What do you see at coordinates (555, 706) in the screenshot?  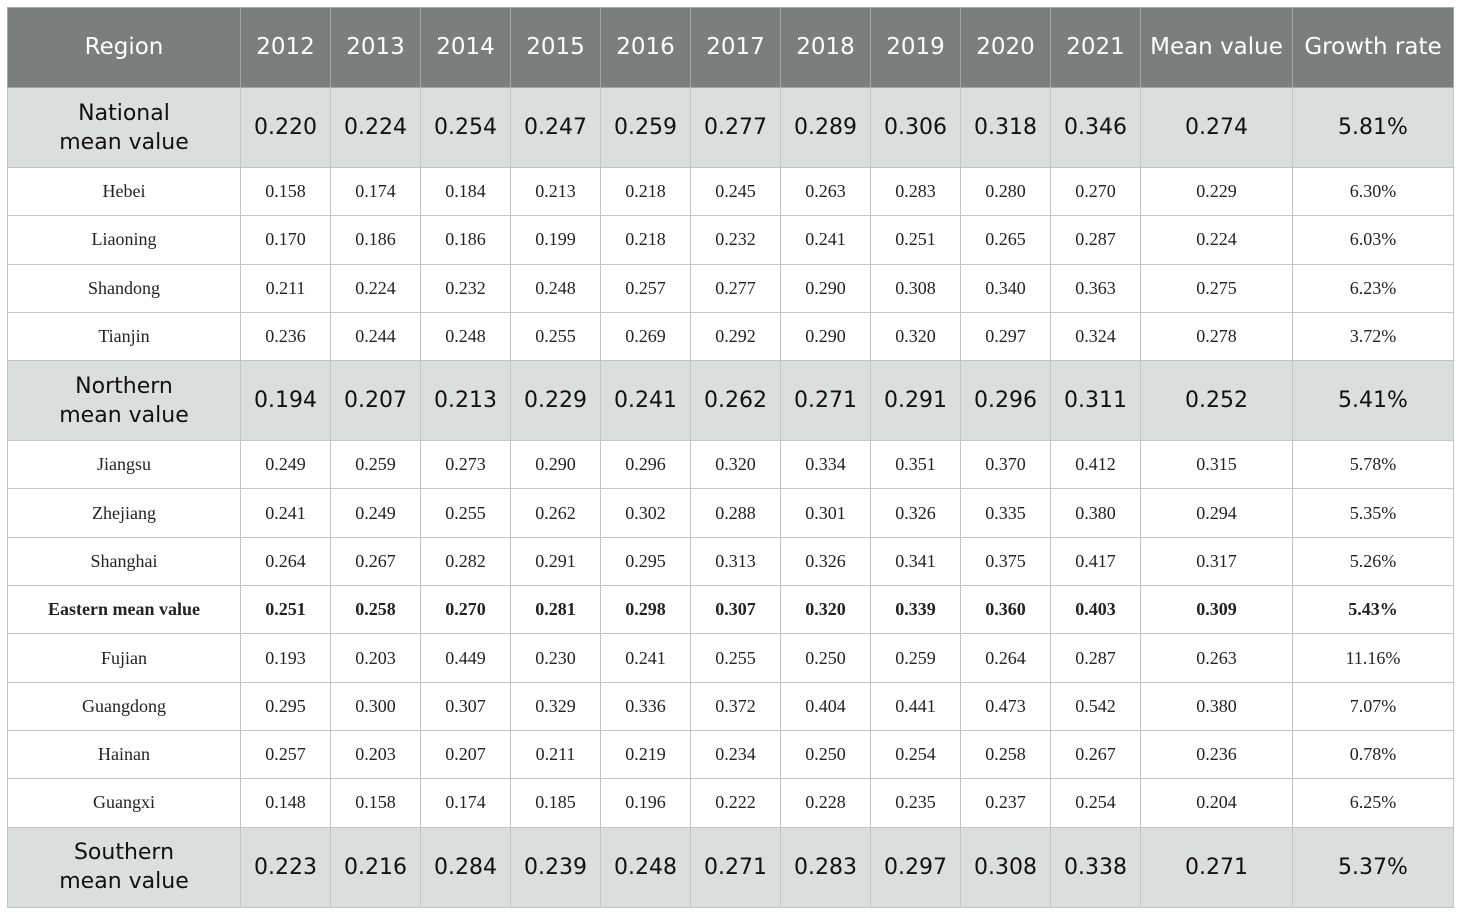 I see `value-cell: 0.329` at bounding box center [555, 706].